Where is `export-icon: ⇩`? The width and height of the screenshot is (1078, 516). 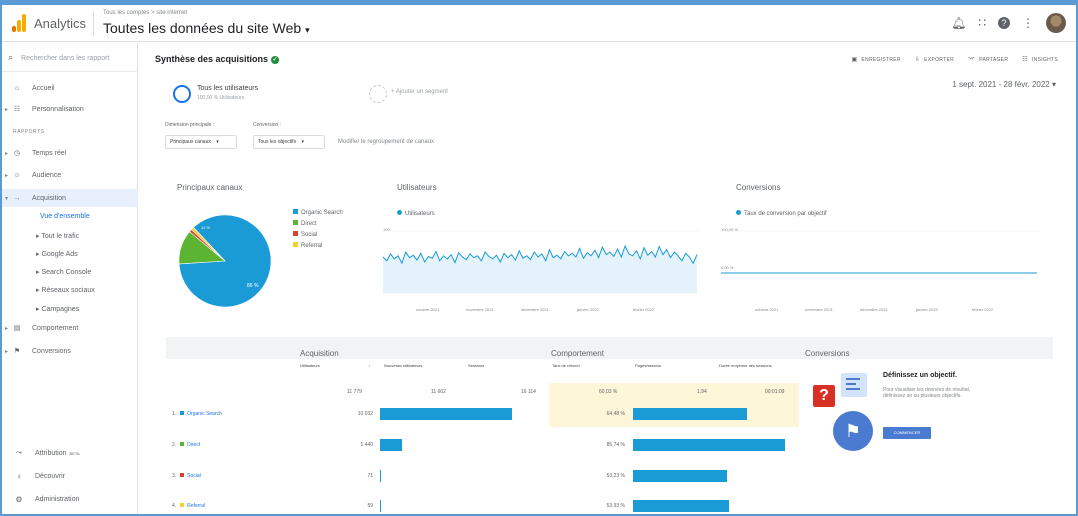 export-icon: ⇩ is located at coordinates (917, 60).